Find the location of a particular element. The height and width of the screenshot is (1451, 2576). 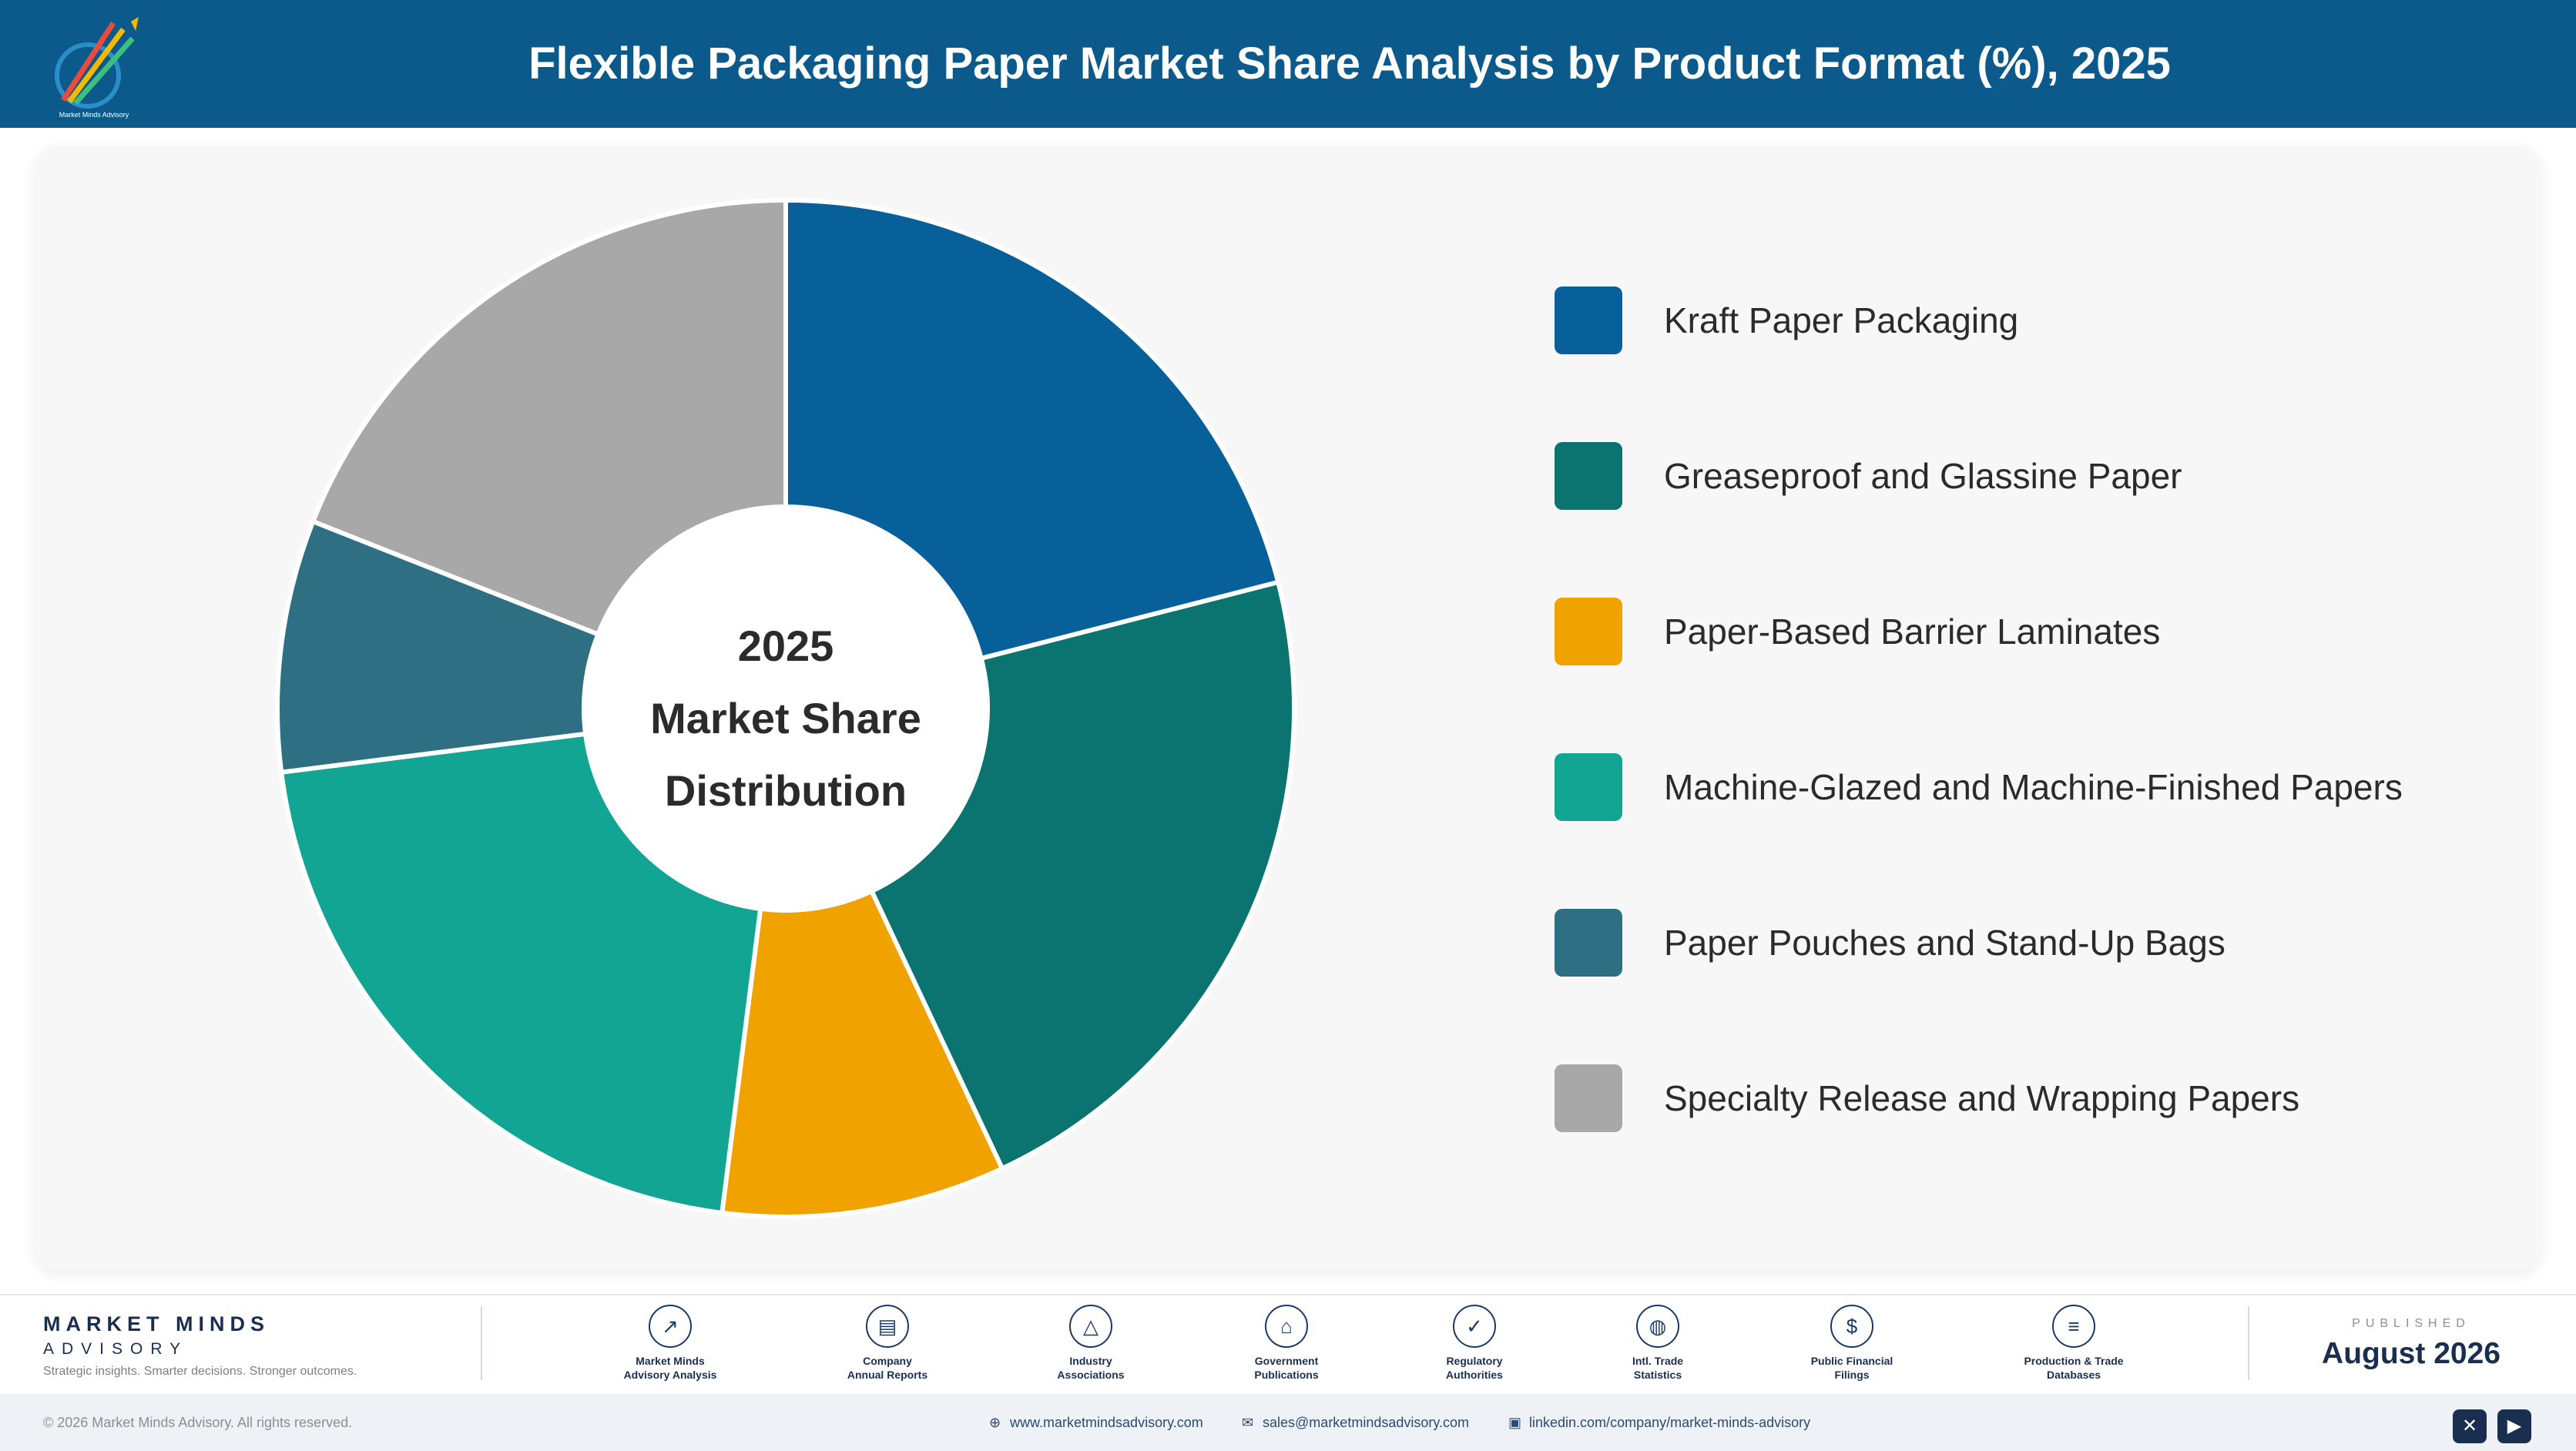

source-label: Production & Trade Databases is located at coordinates (2074, 1368).